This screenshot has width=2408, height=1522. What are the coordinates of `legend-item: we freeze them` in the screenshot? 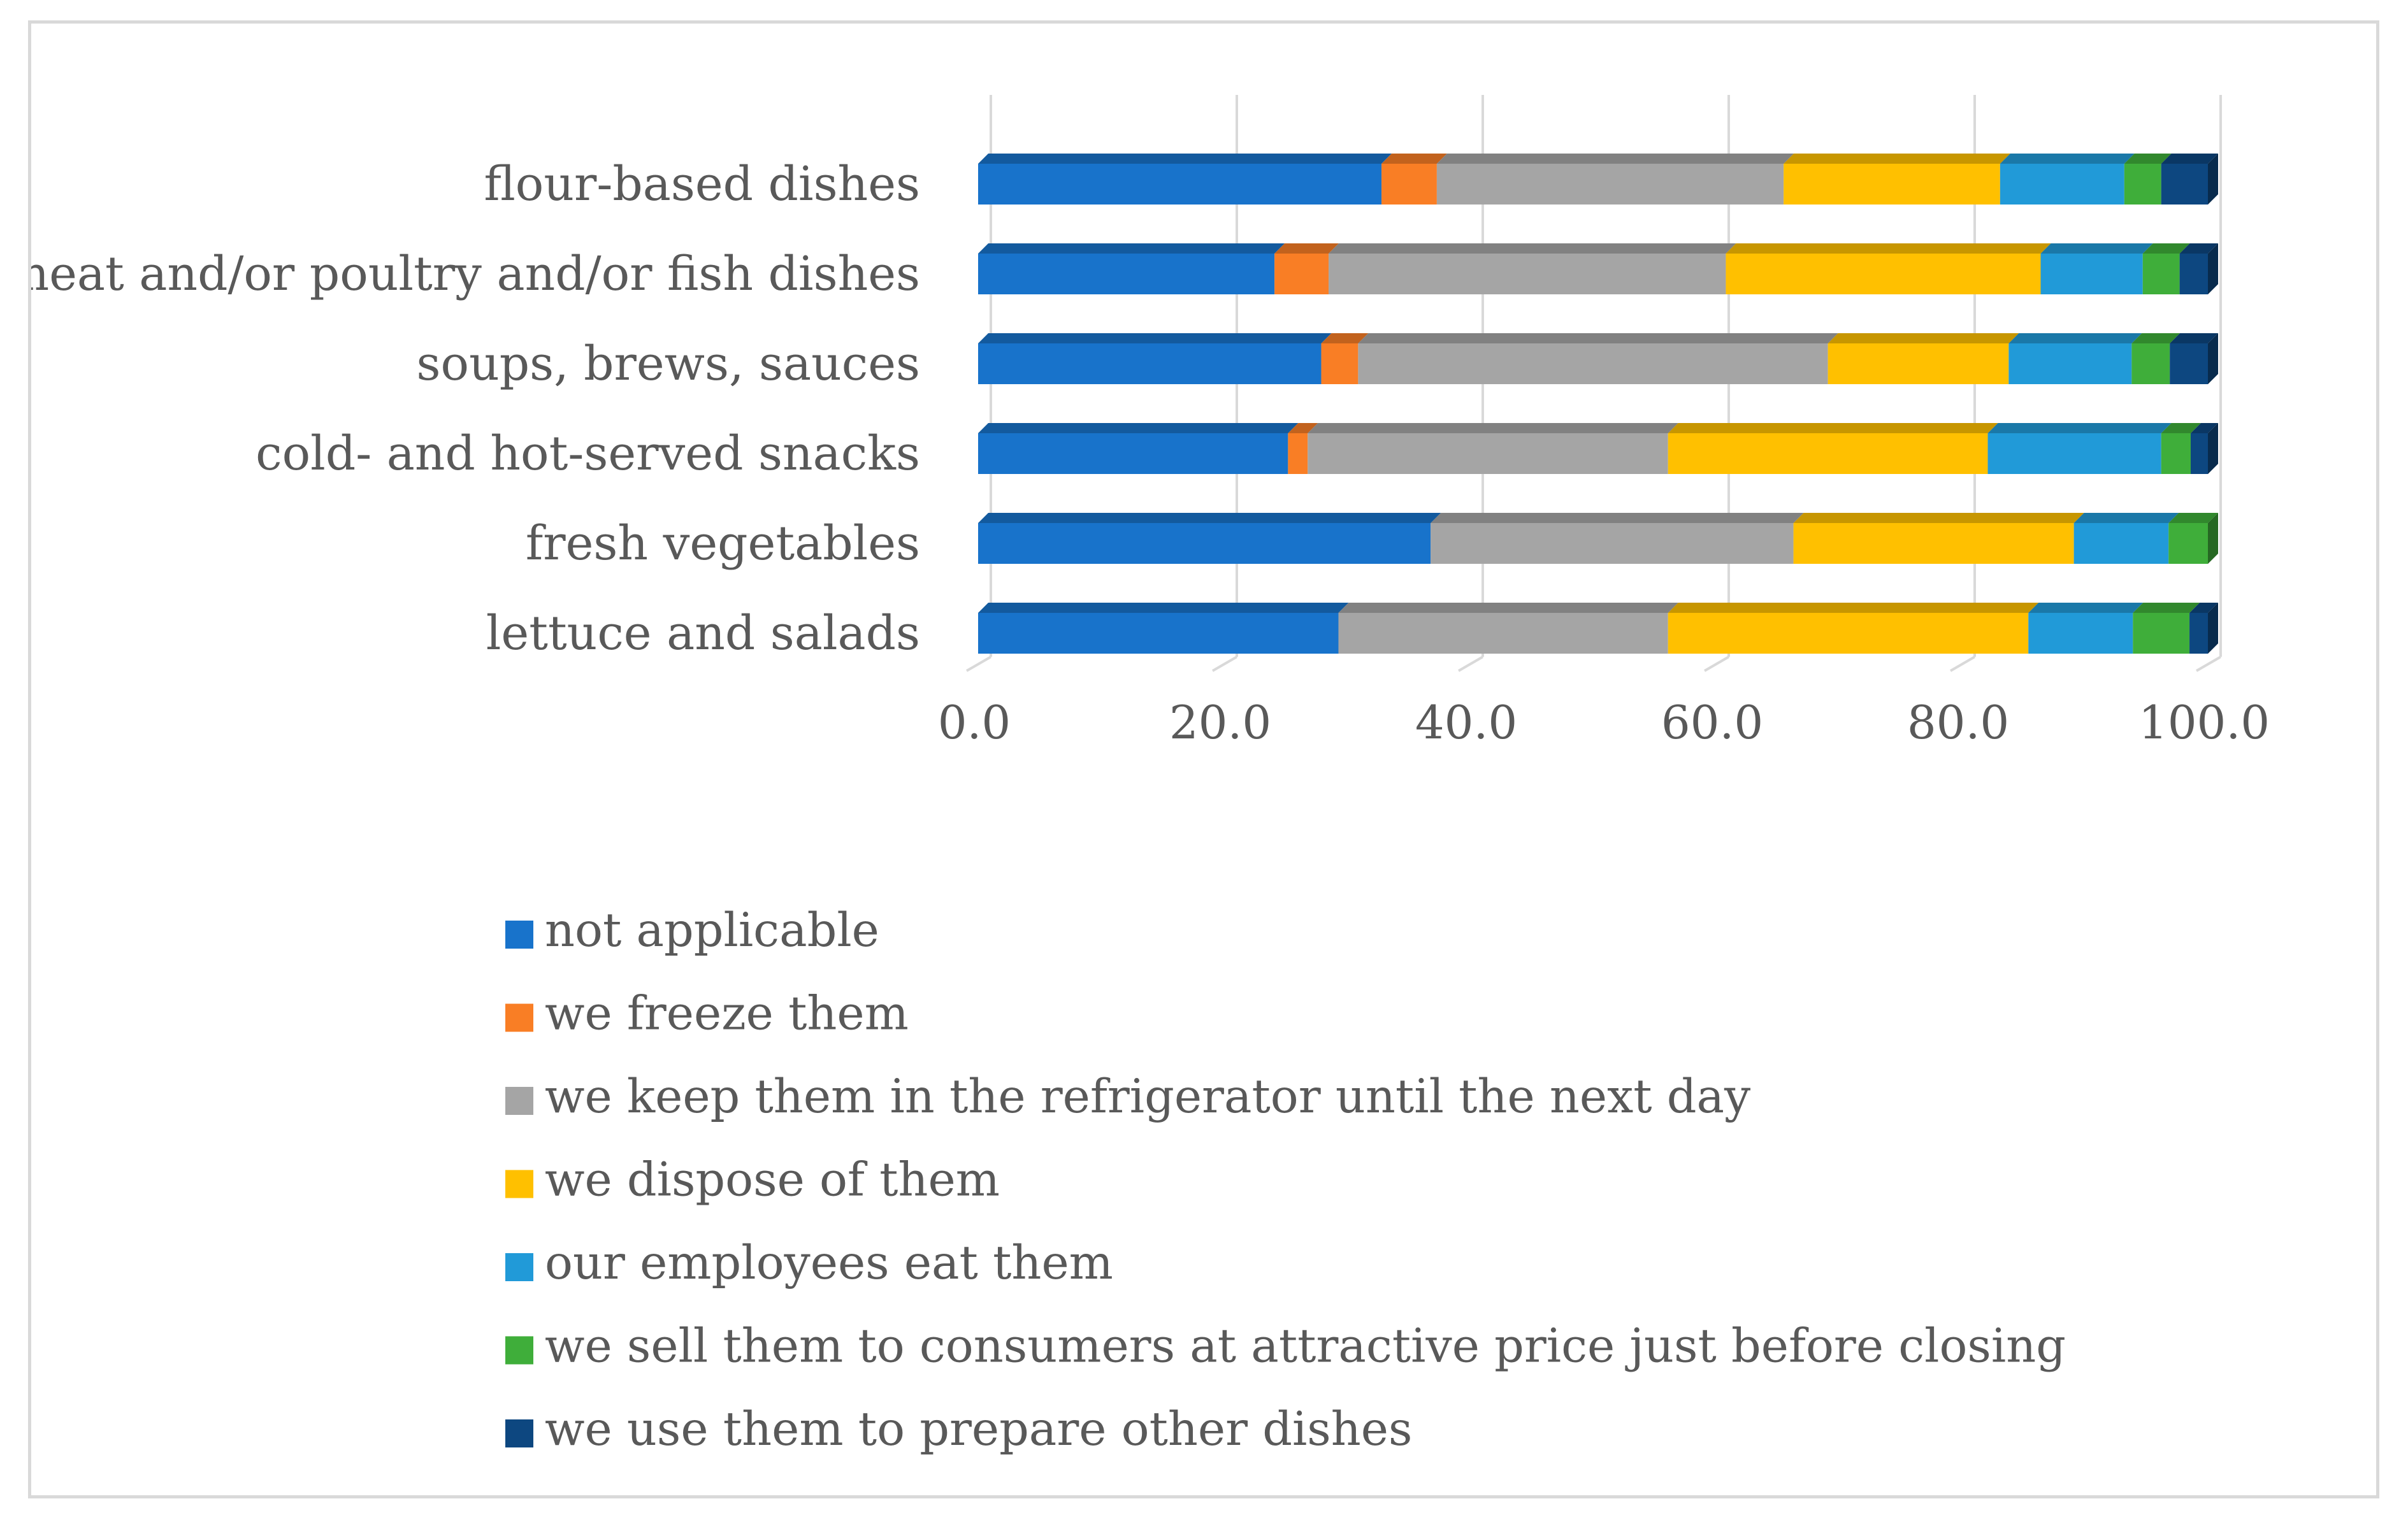 It's located at (707, 1014).